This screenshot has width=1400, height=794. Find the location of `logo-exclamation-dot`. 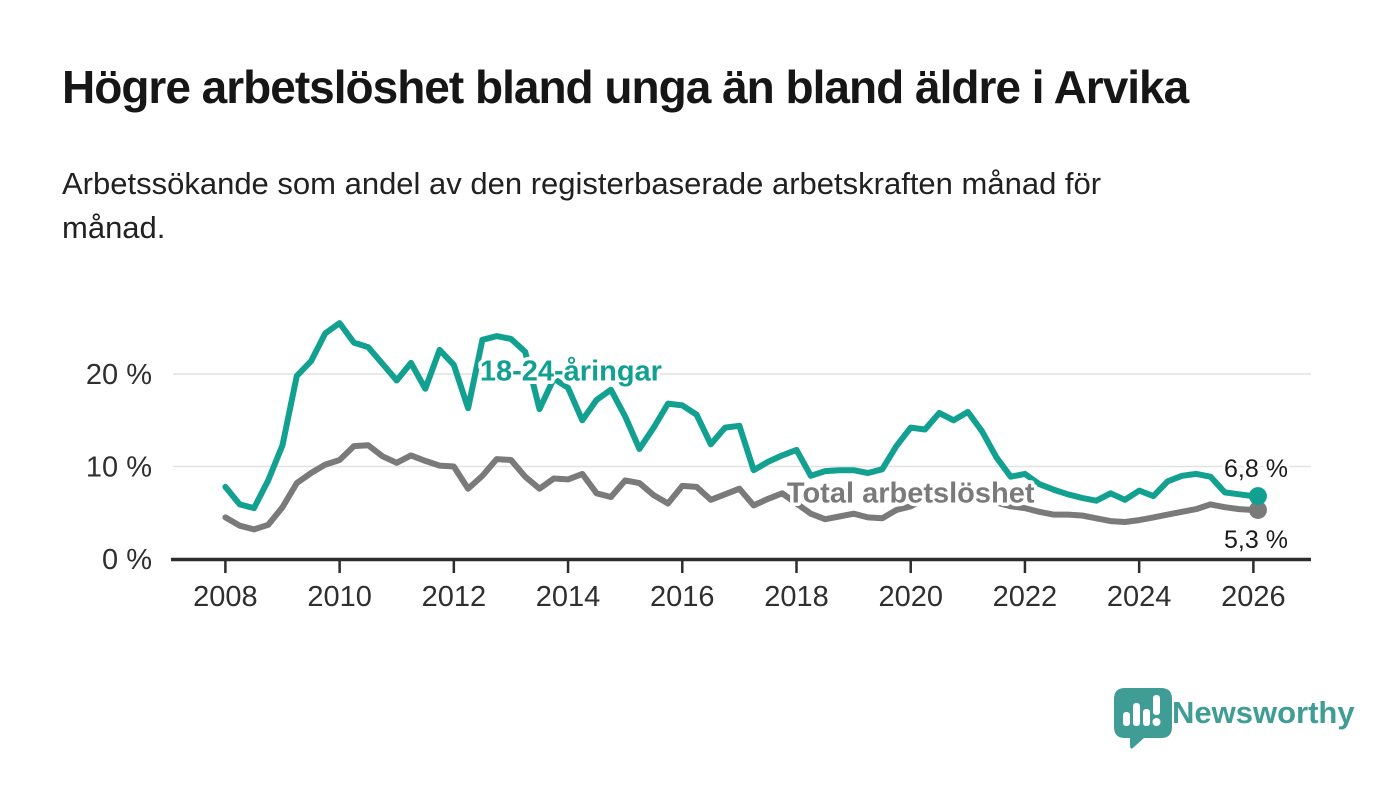

logo-exclamation-dot is located at coordinates (1156, 722).